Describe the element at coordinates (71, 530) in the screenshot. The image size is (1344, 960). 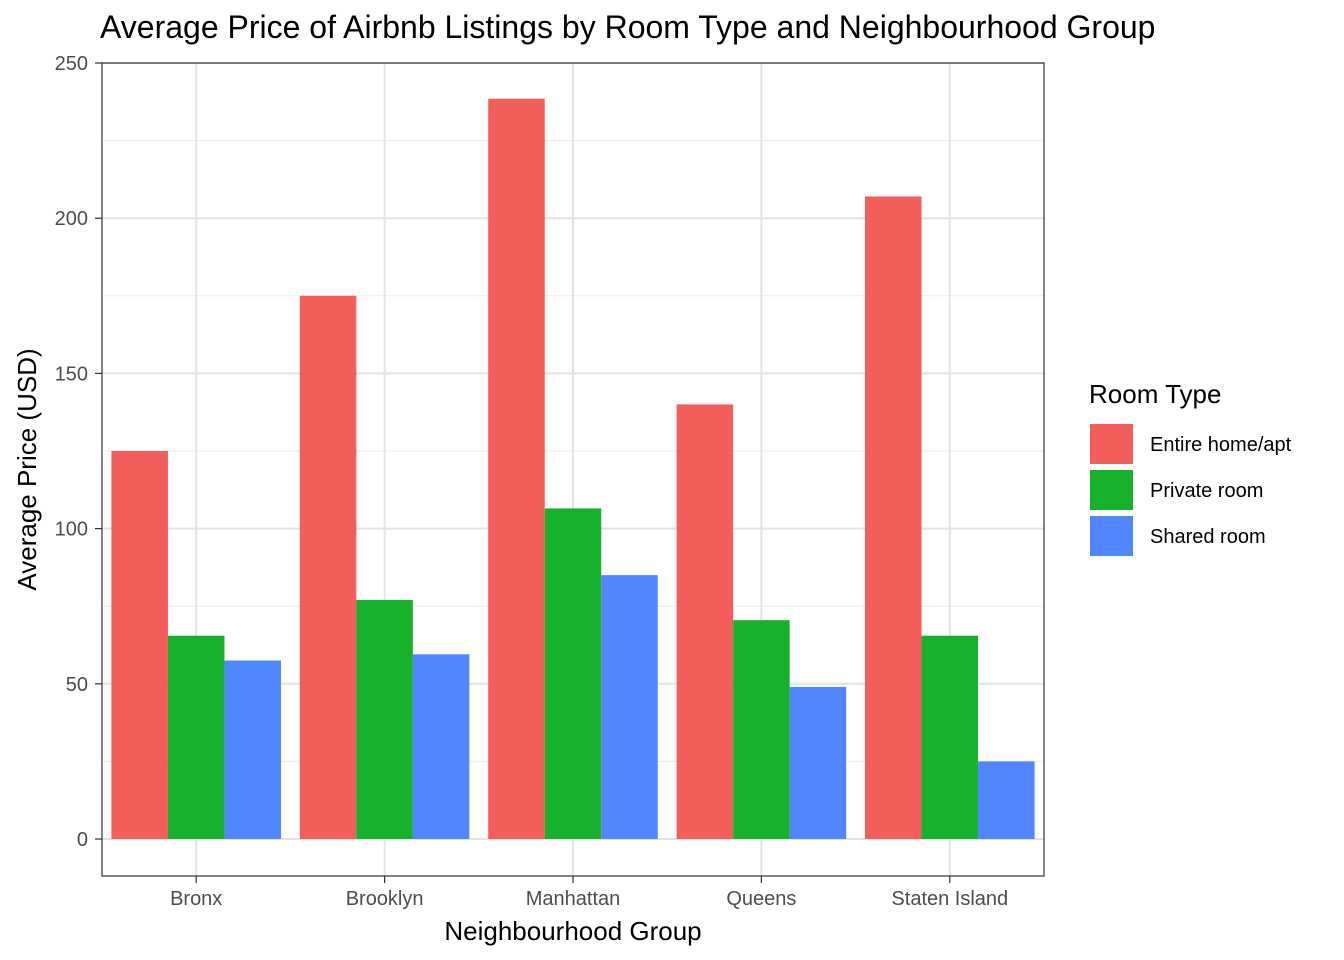
I see `y-tick-label: 100` at that location.